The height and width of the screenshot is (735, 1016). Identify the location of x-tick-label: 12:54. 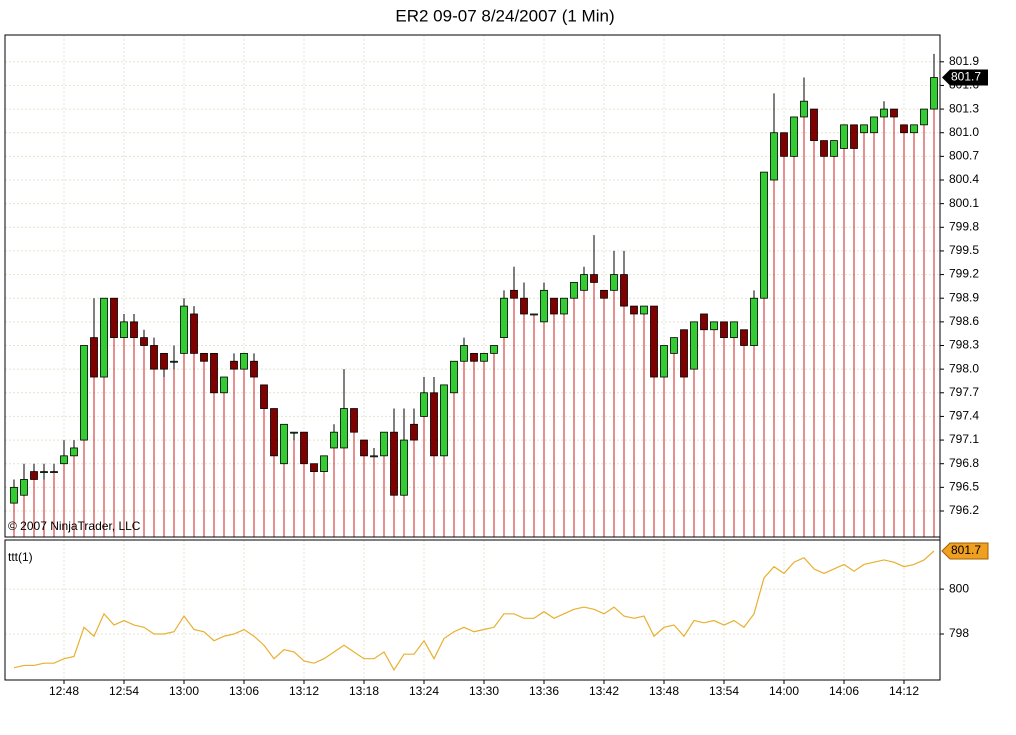
(124, 691).